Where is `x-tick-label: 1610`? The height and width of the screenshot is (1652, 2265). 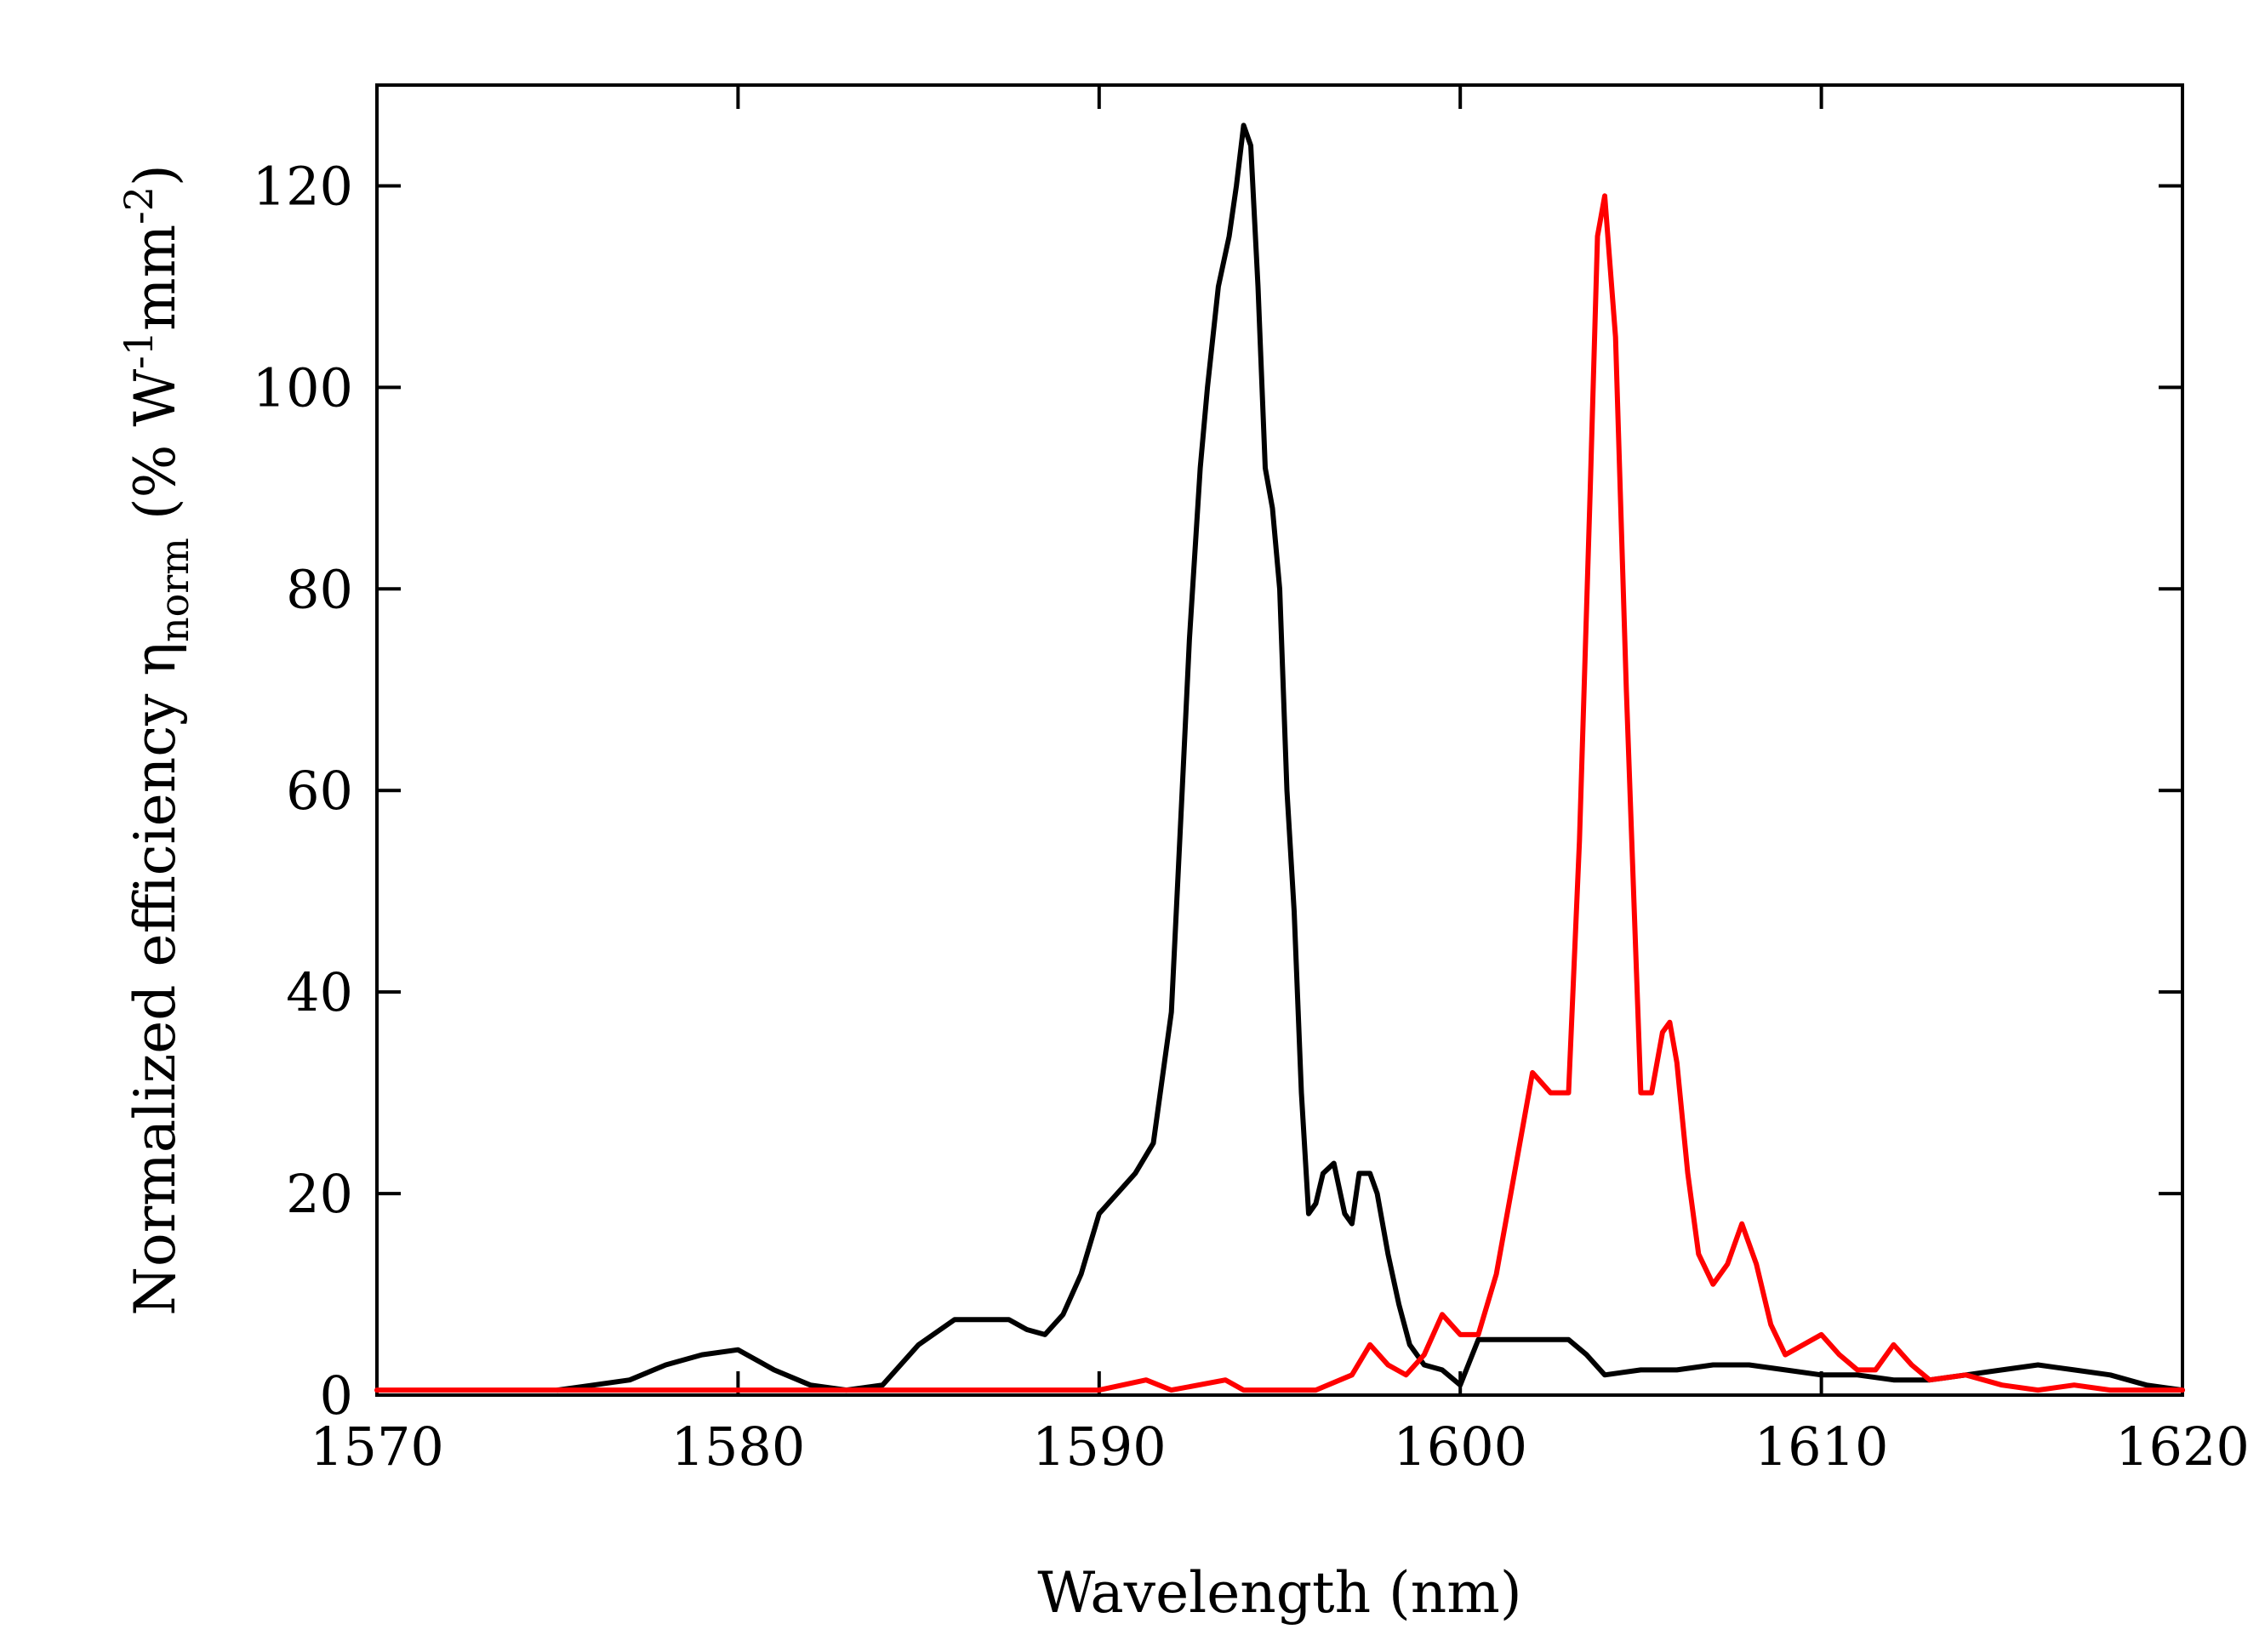 x-tick-label: 1610 is located at coordinates (1821, 1447).